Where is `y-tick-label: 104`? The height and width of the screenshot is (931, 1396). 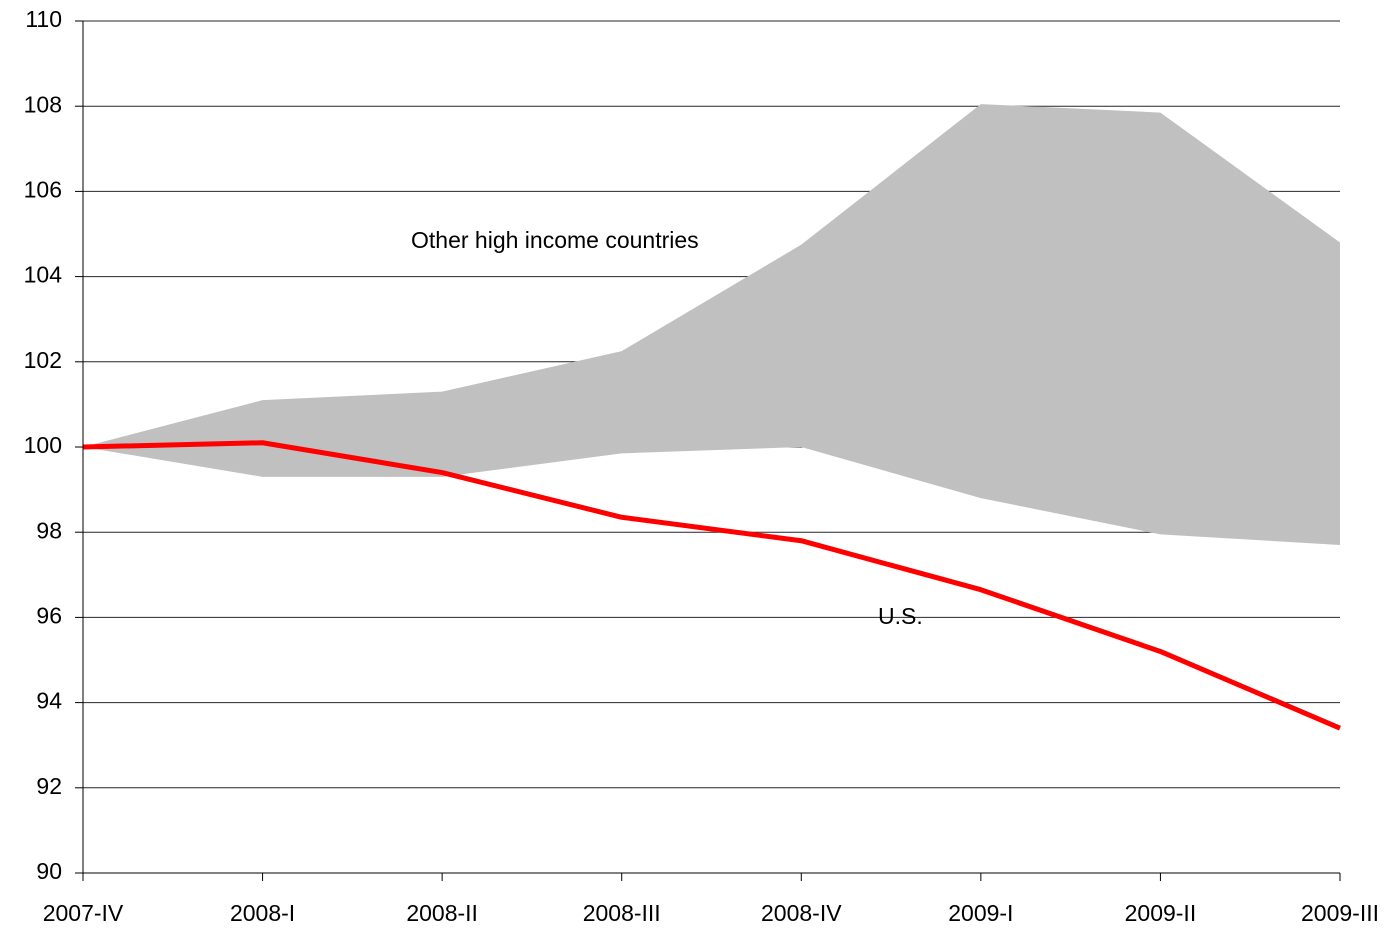 y-tick-label: 104 is located at coordinates (43, 275).